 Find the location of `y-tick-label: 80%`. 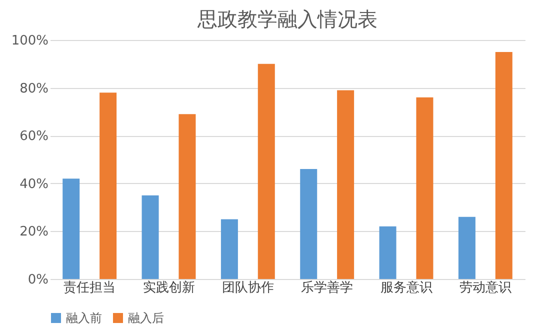

y-tick-label: 80% is located at coordinates (34, 88).